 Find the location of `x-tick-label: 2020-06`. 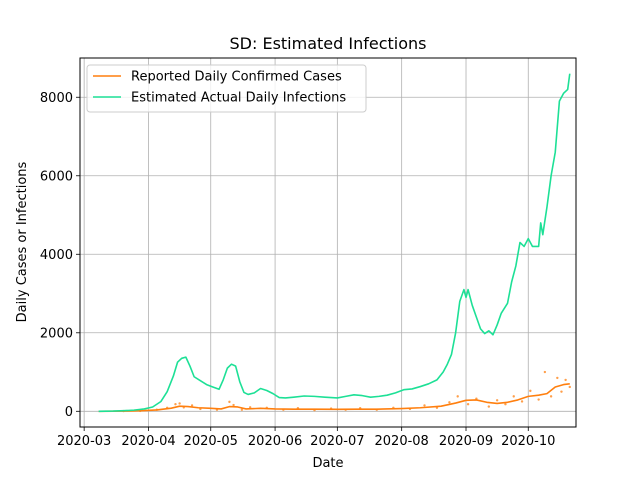

x-tick-label: 2020-06 is located at coordinates (275, 441).